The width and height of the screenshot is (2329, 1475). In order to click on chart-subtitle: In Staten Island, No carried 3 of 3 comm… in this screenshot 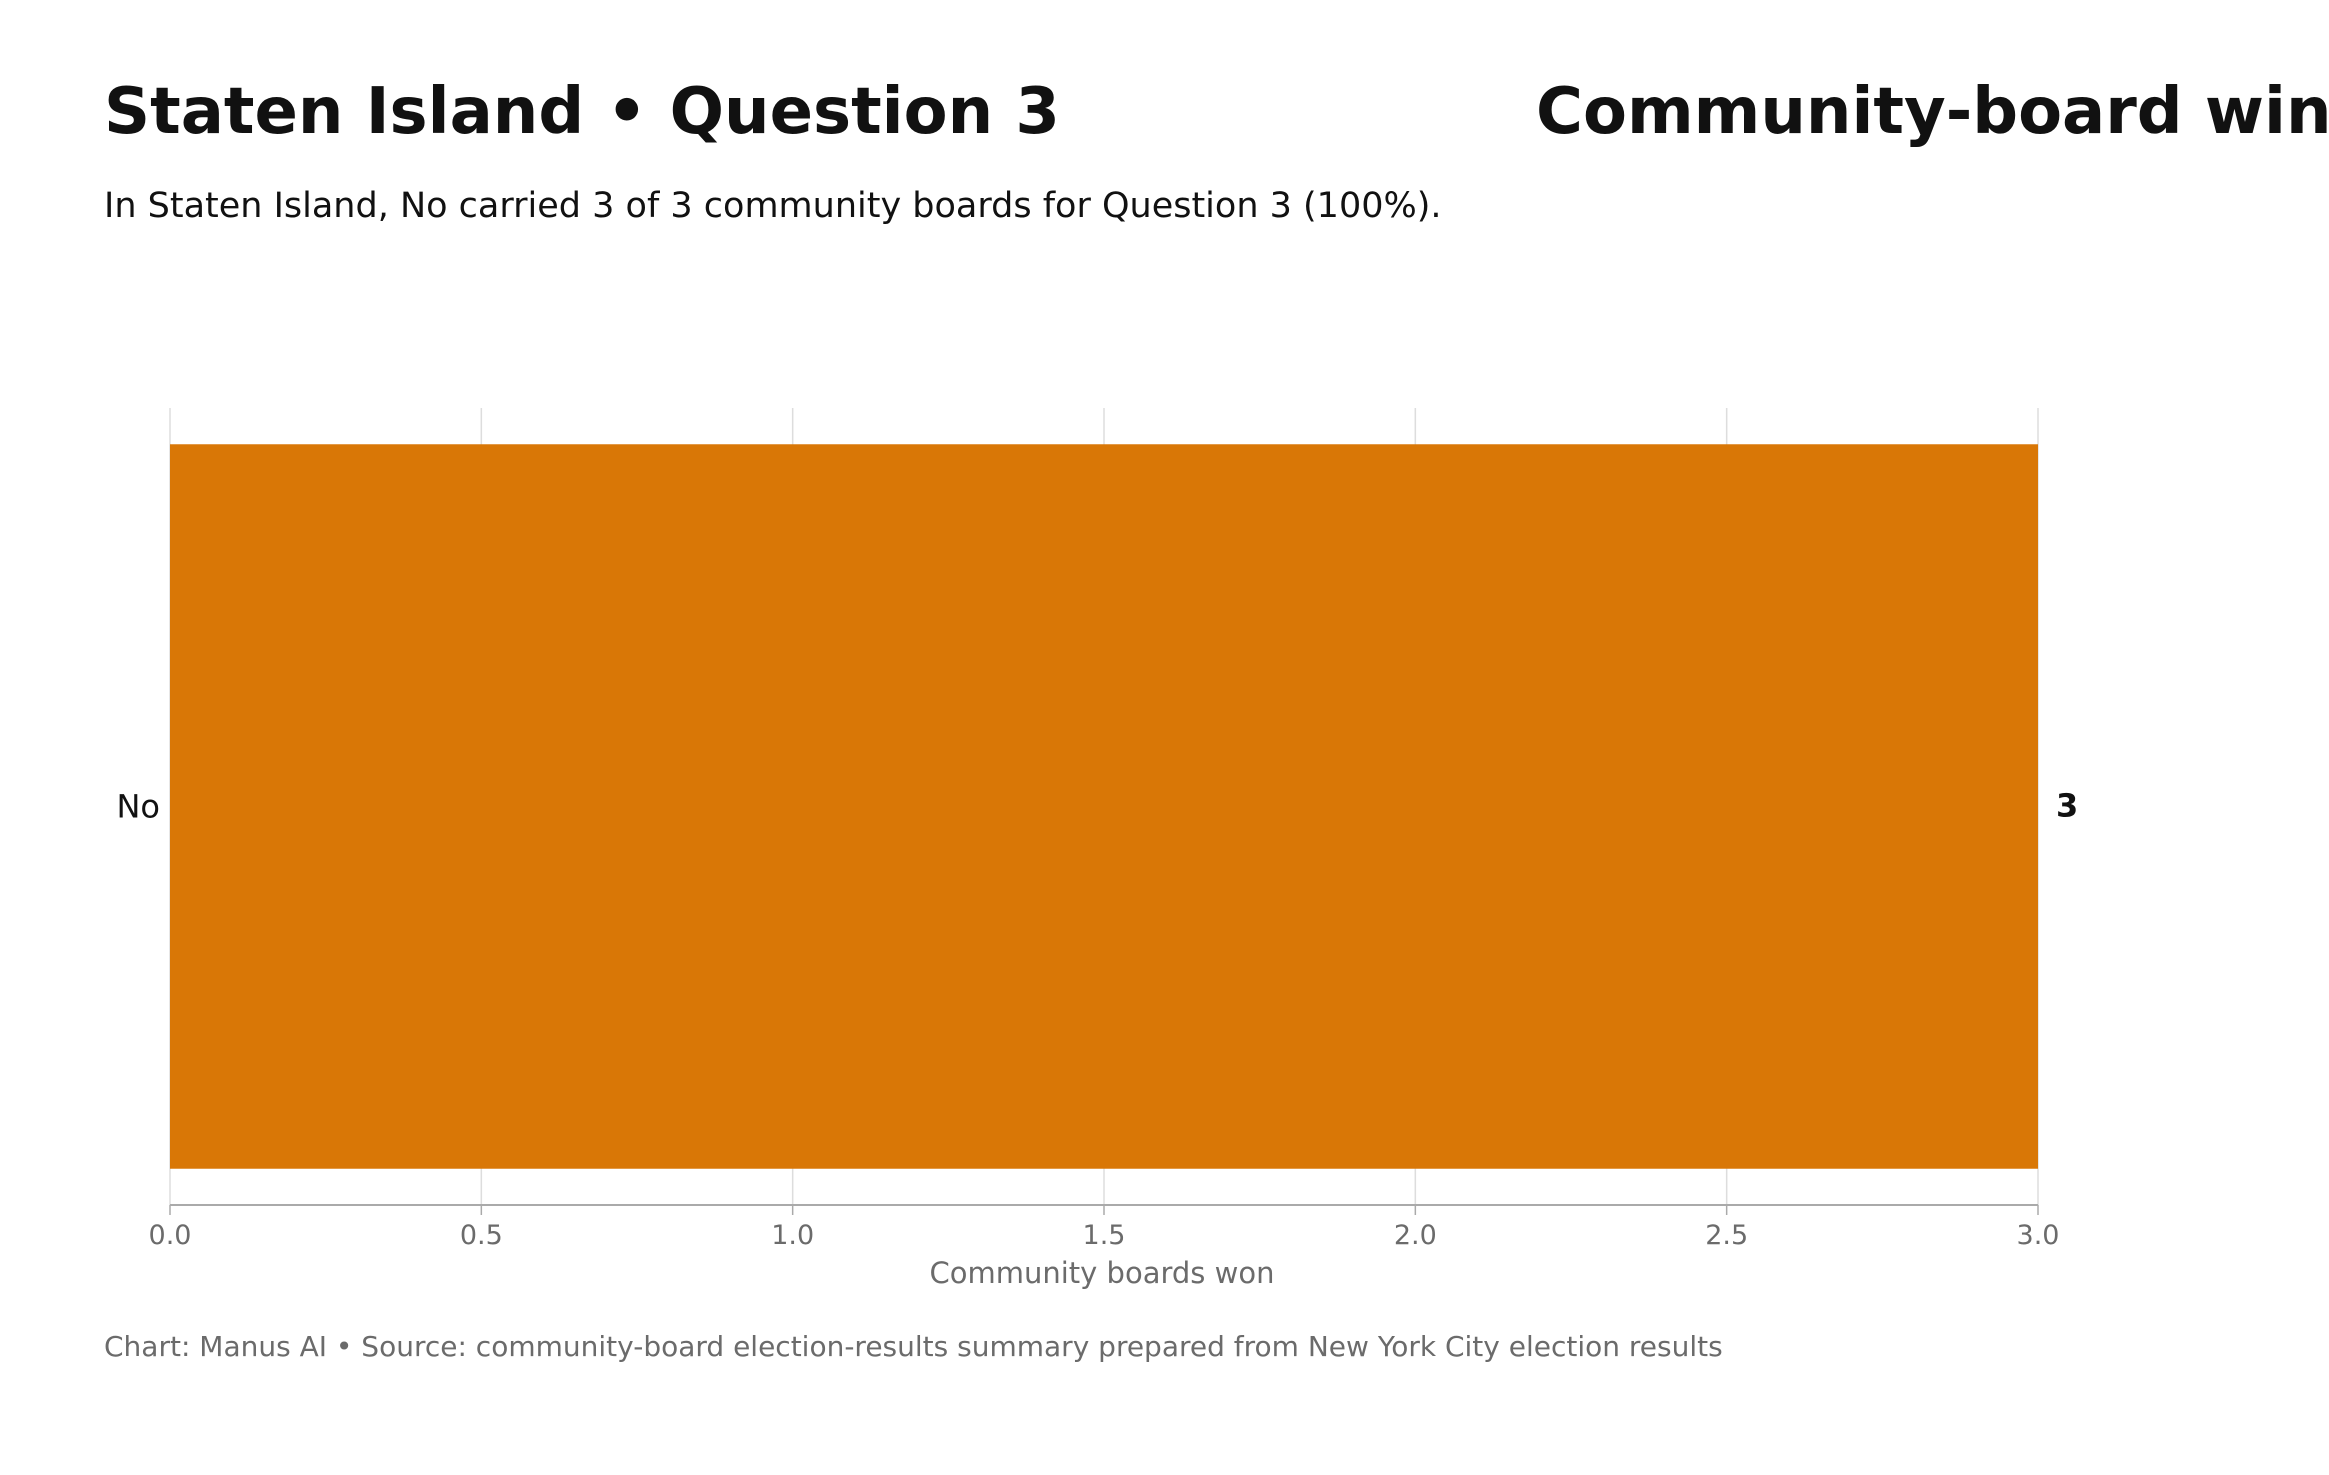, I will do `click(773, 206)`.